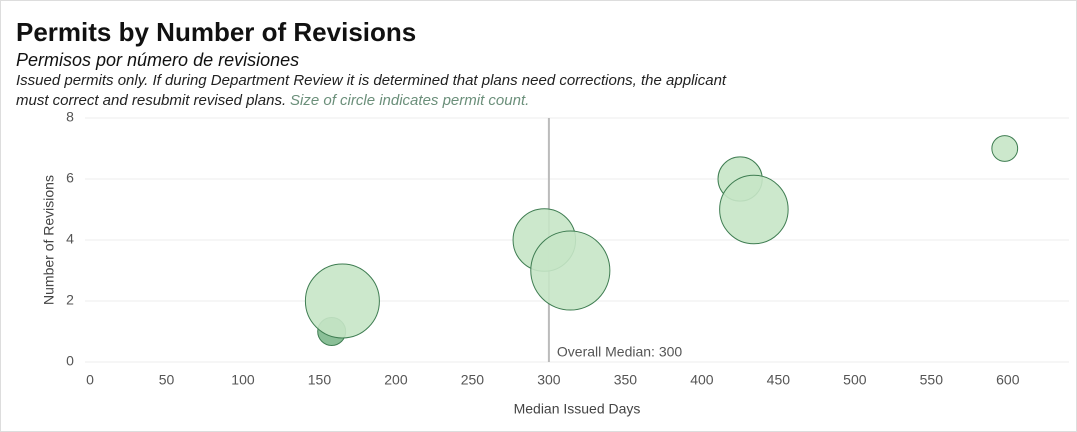 The image size is (1077, 432). What do you see at coordinates (70, 361) in the screenshot?
I see `y-tick-label: 0` at bounding box center [70, 361].